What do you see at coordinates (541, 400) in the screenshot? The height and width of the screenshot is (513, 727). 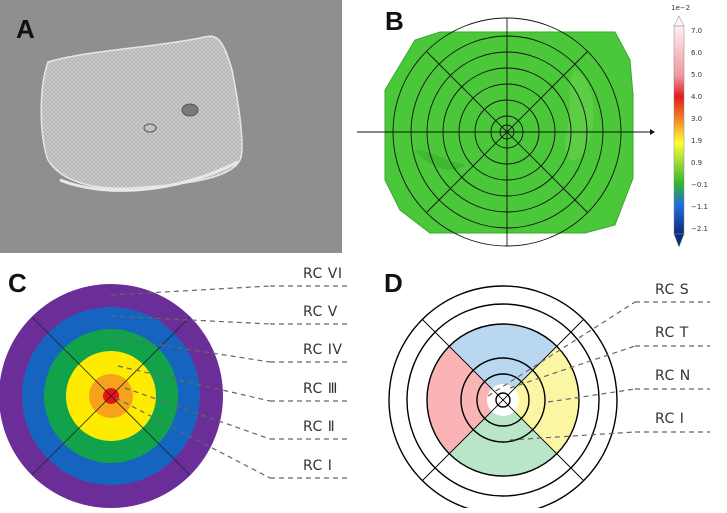 I see `sector-rc-n` at bounding box center [541, 400].